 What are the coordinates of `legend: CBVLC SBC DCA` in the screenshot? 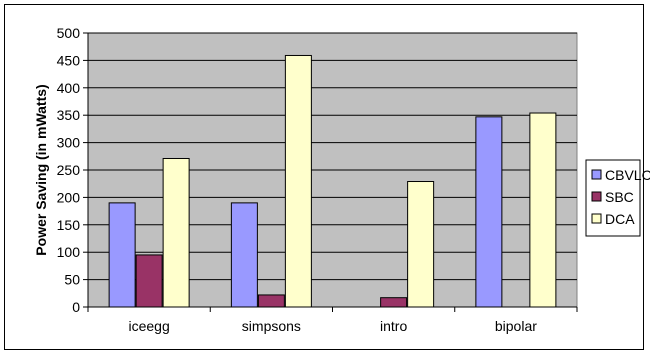 It's located at (617, 198).